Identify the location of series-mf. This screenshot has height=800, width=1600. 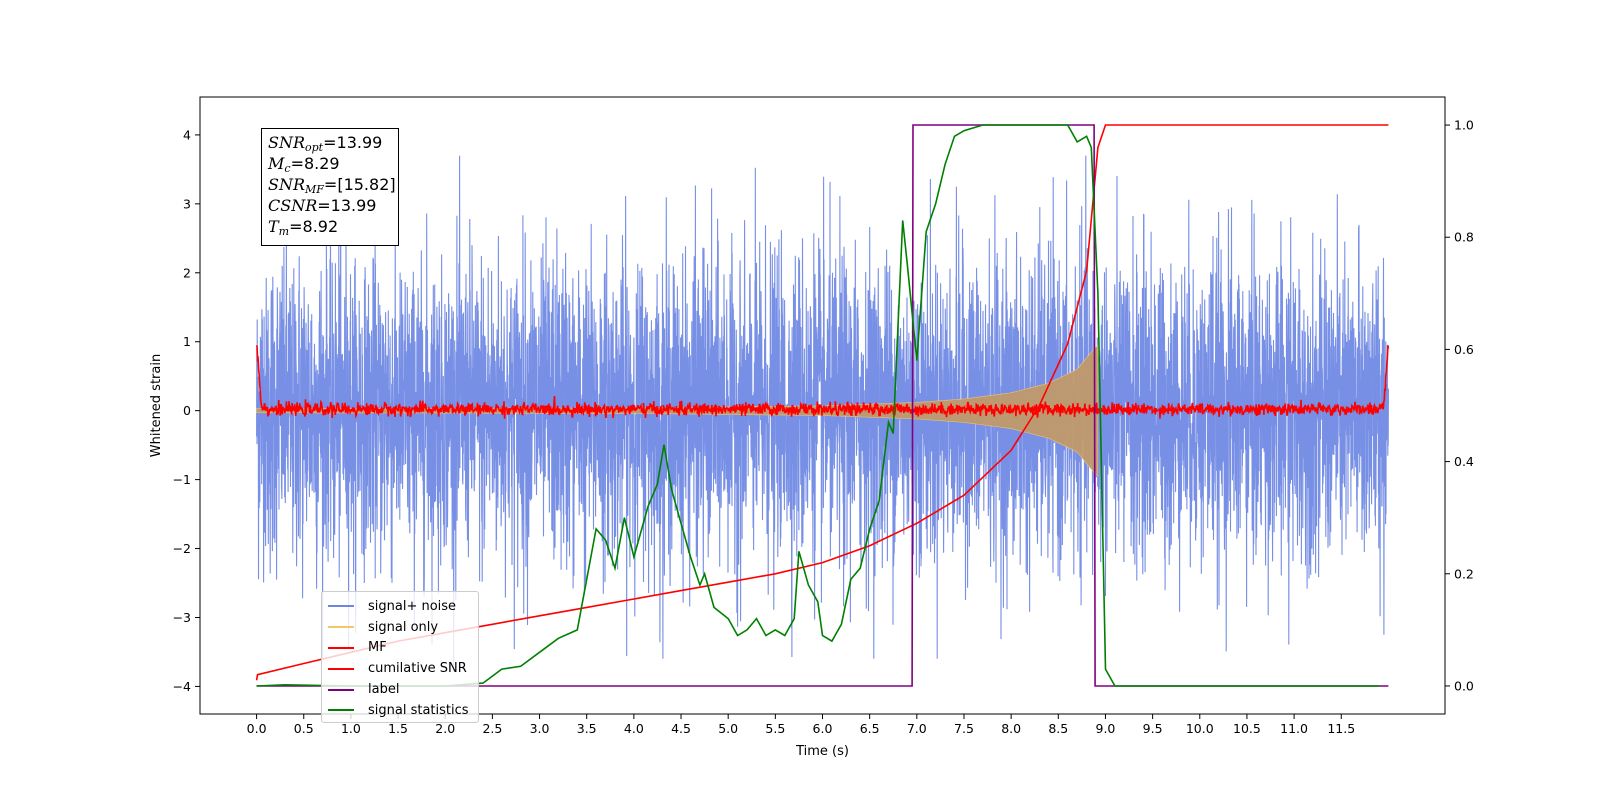
(822, 382).